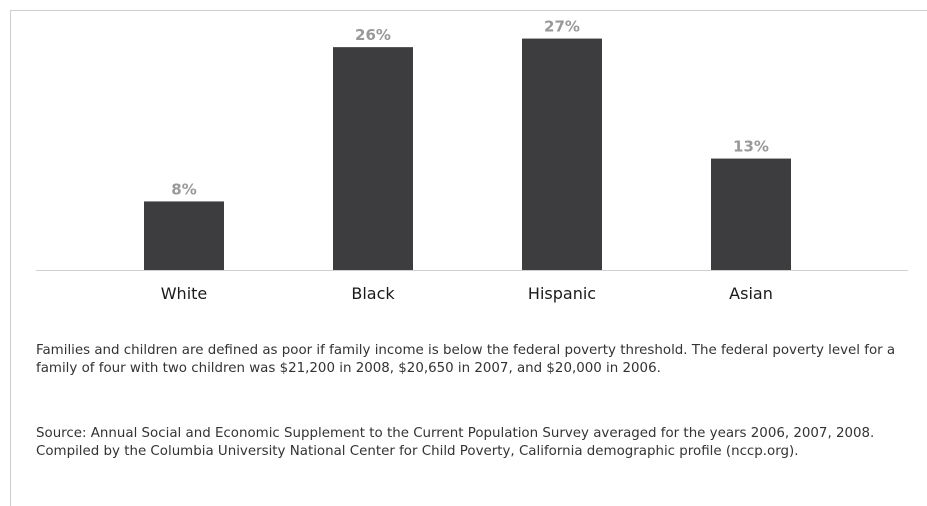  What do you see at coordinates (183, 189) in the screenshot?
I see `value-label-white: 8%` at bounding box center [183, 189].